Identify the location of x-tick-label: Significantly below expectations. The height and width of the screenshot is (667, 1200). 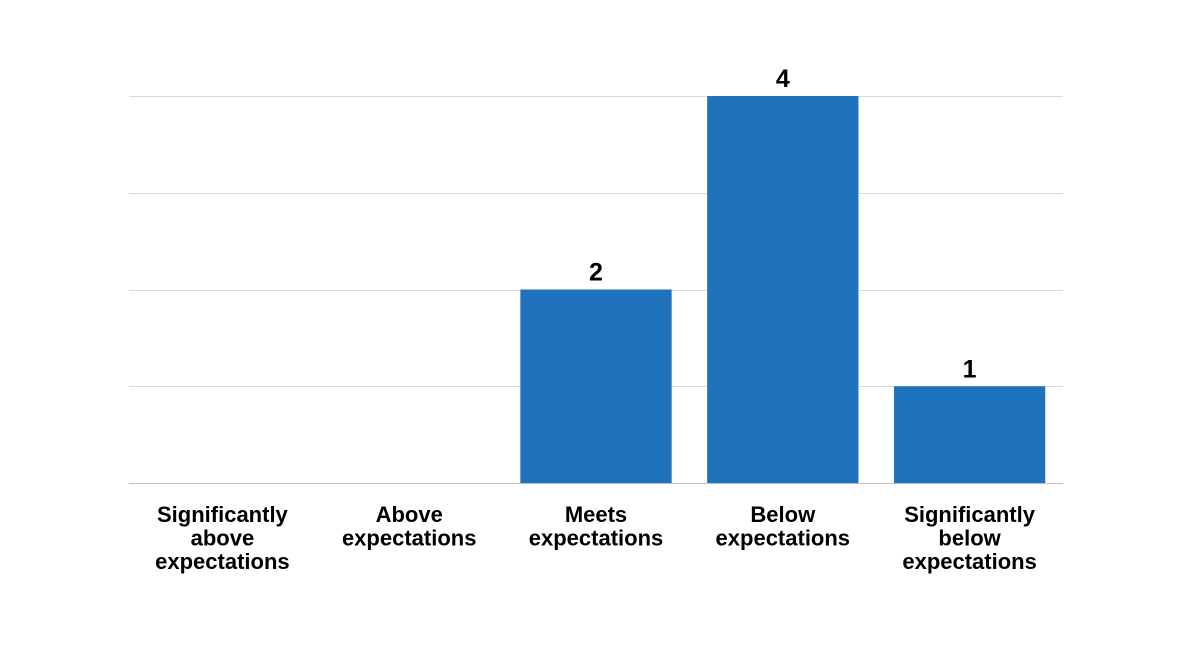
(969, 538).